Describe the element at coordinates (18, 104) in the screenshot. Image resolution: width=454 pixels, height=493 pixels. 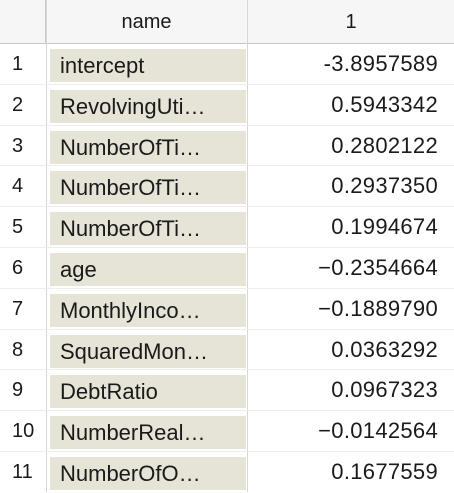
I see `row-index: 2` at that location.